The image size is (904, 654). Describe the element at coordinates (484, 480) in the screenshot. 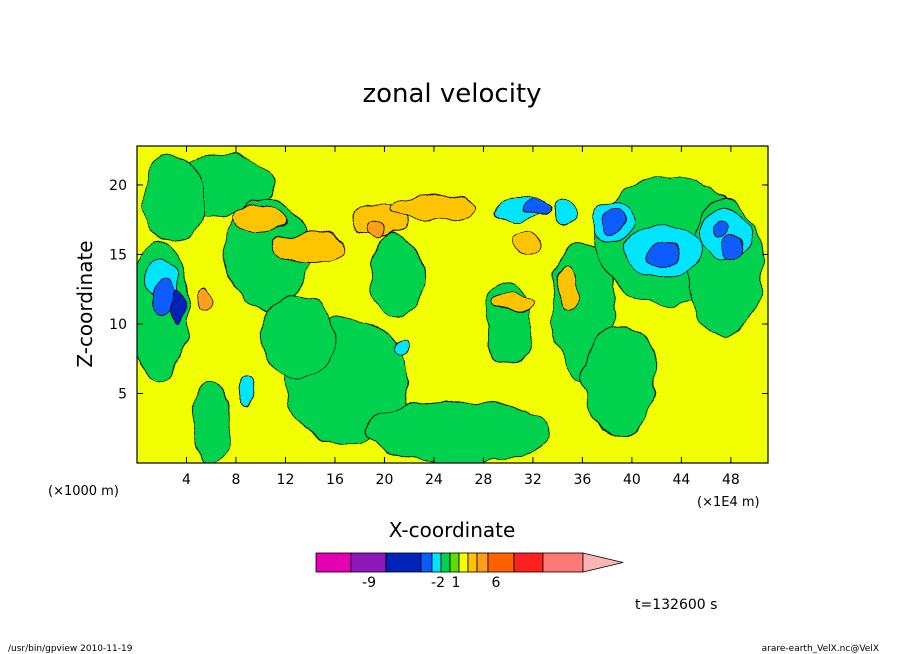

I see `x-tick-label: 28` at that location.